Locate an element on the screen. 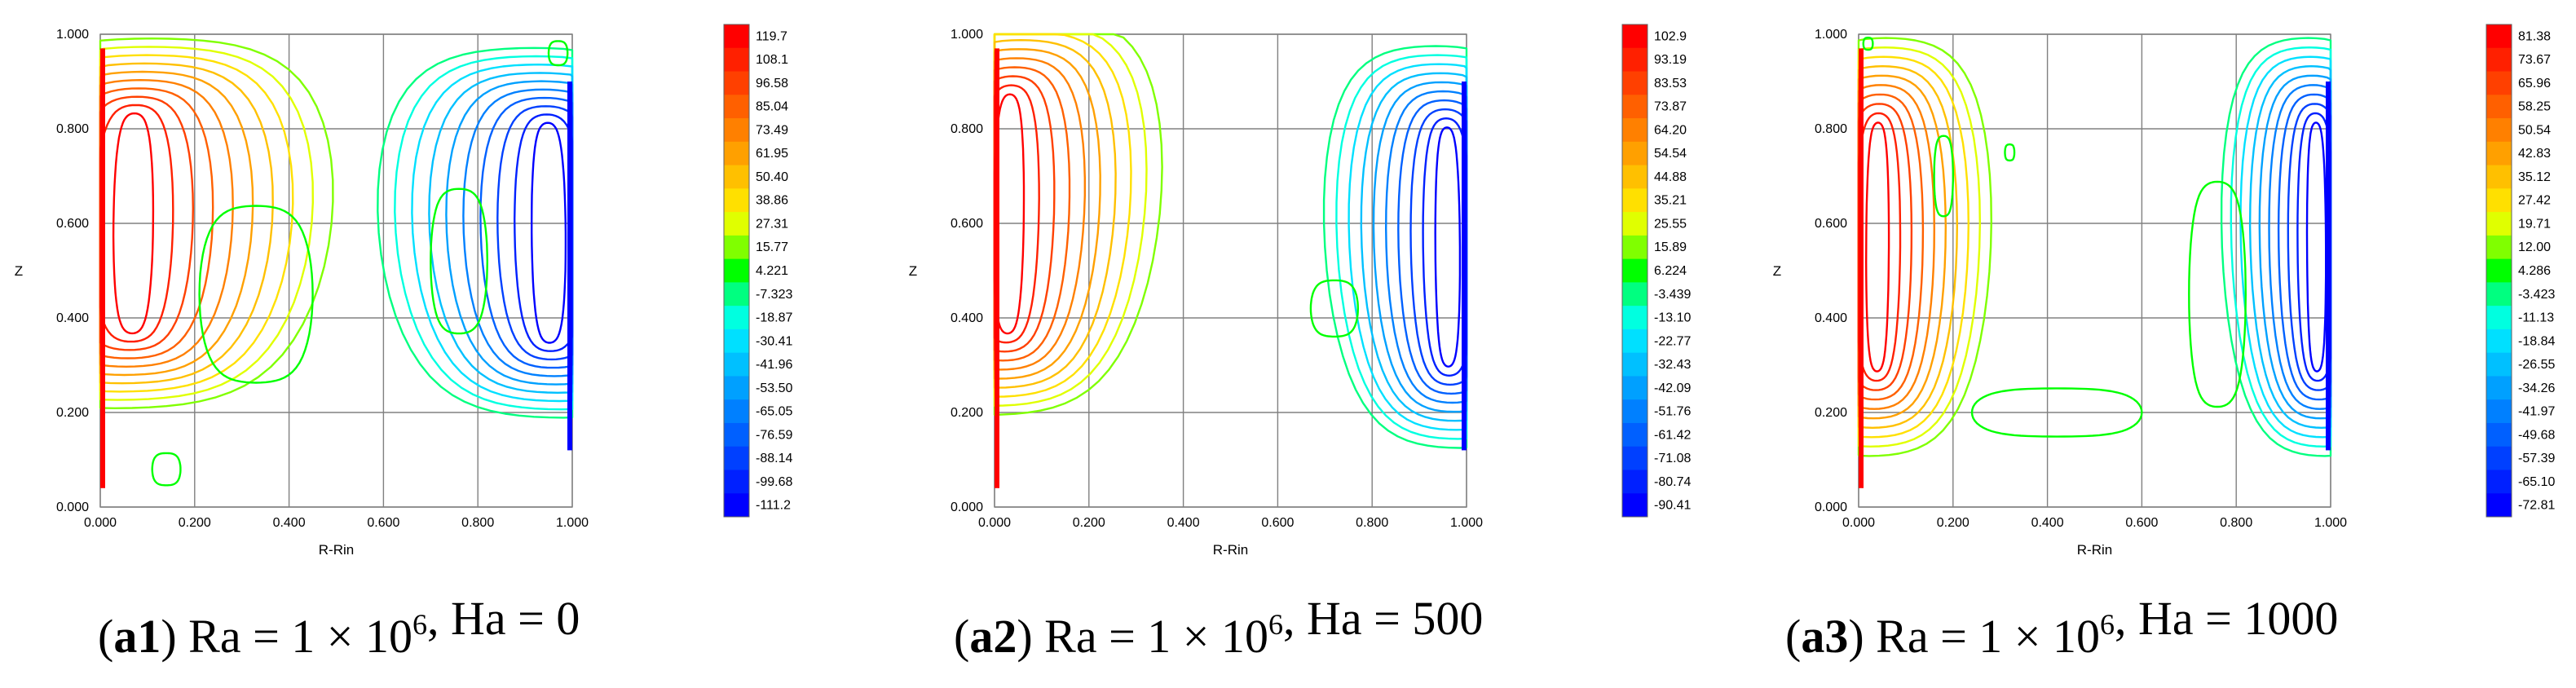 This screenshot has height=688, width=2576. colorbar-label: 38.86 is located at coordinates (772, 201).